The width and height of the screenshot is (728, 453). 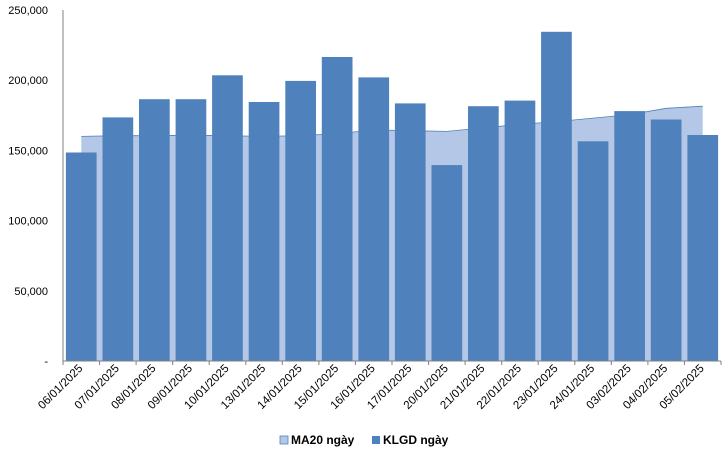 I want to click on y-axis-ticks: - 50,000 100,000 150,000 200,000 250,000, so click(x=28, y=186).